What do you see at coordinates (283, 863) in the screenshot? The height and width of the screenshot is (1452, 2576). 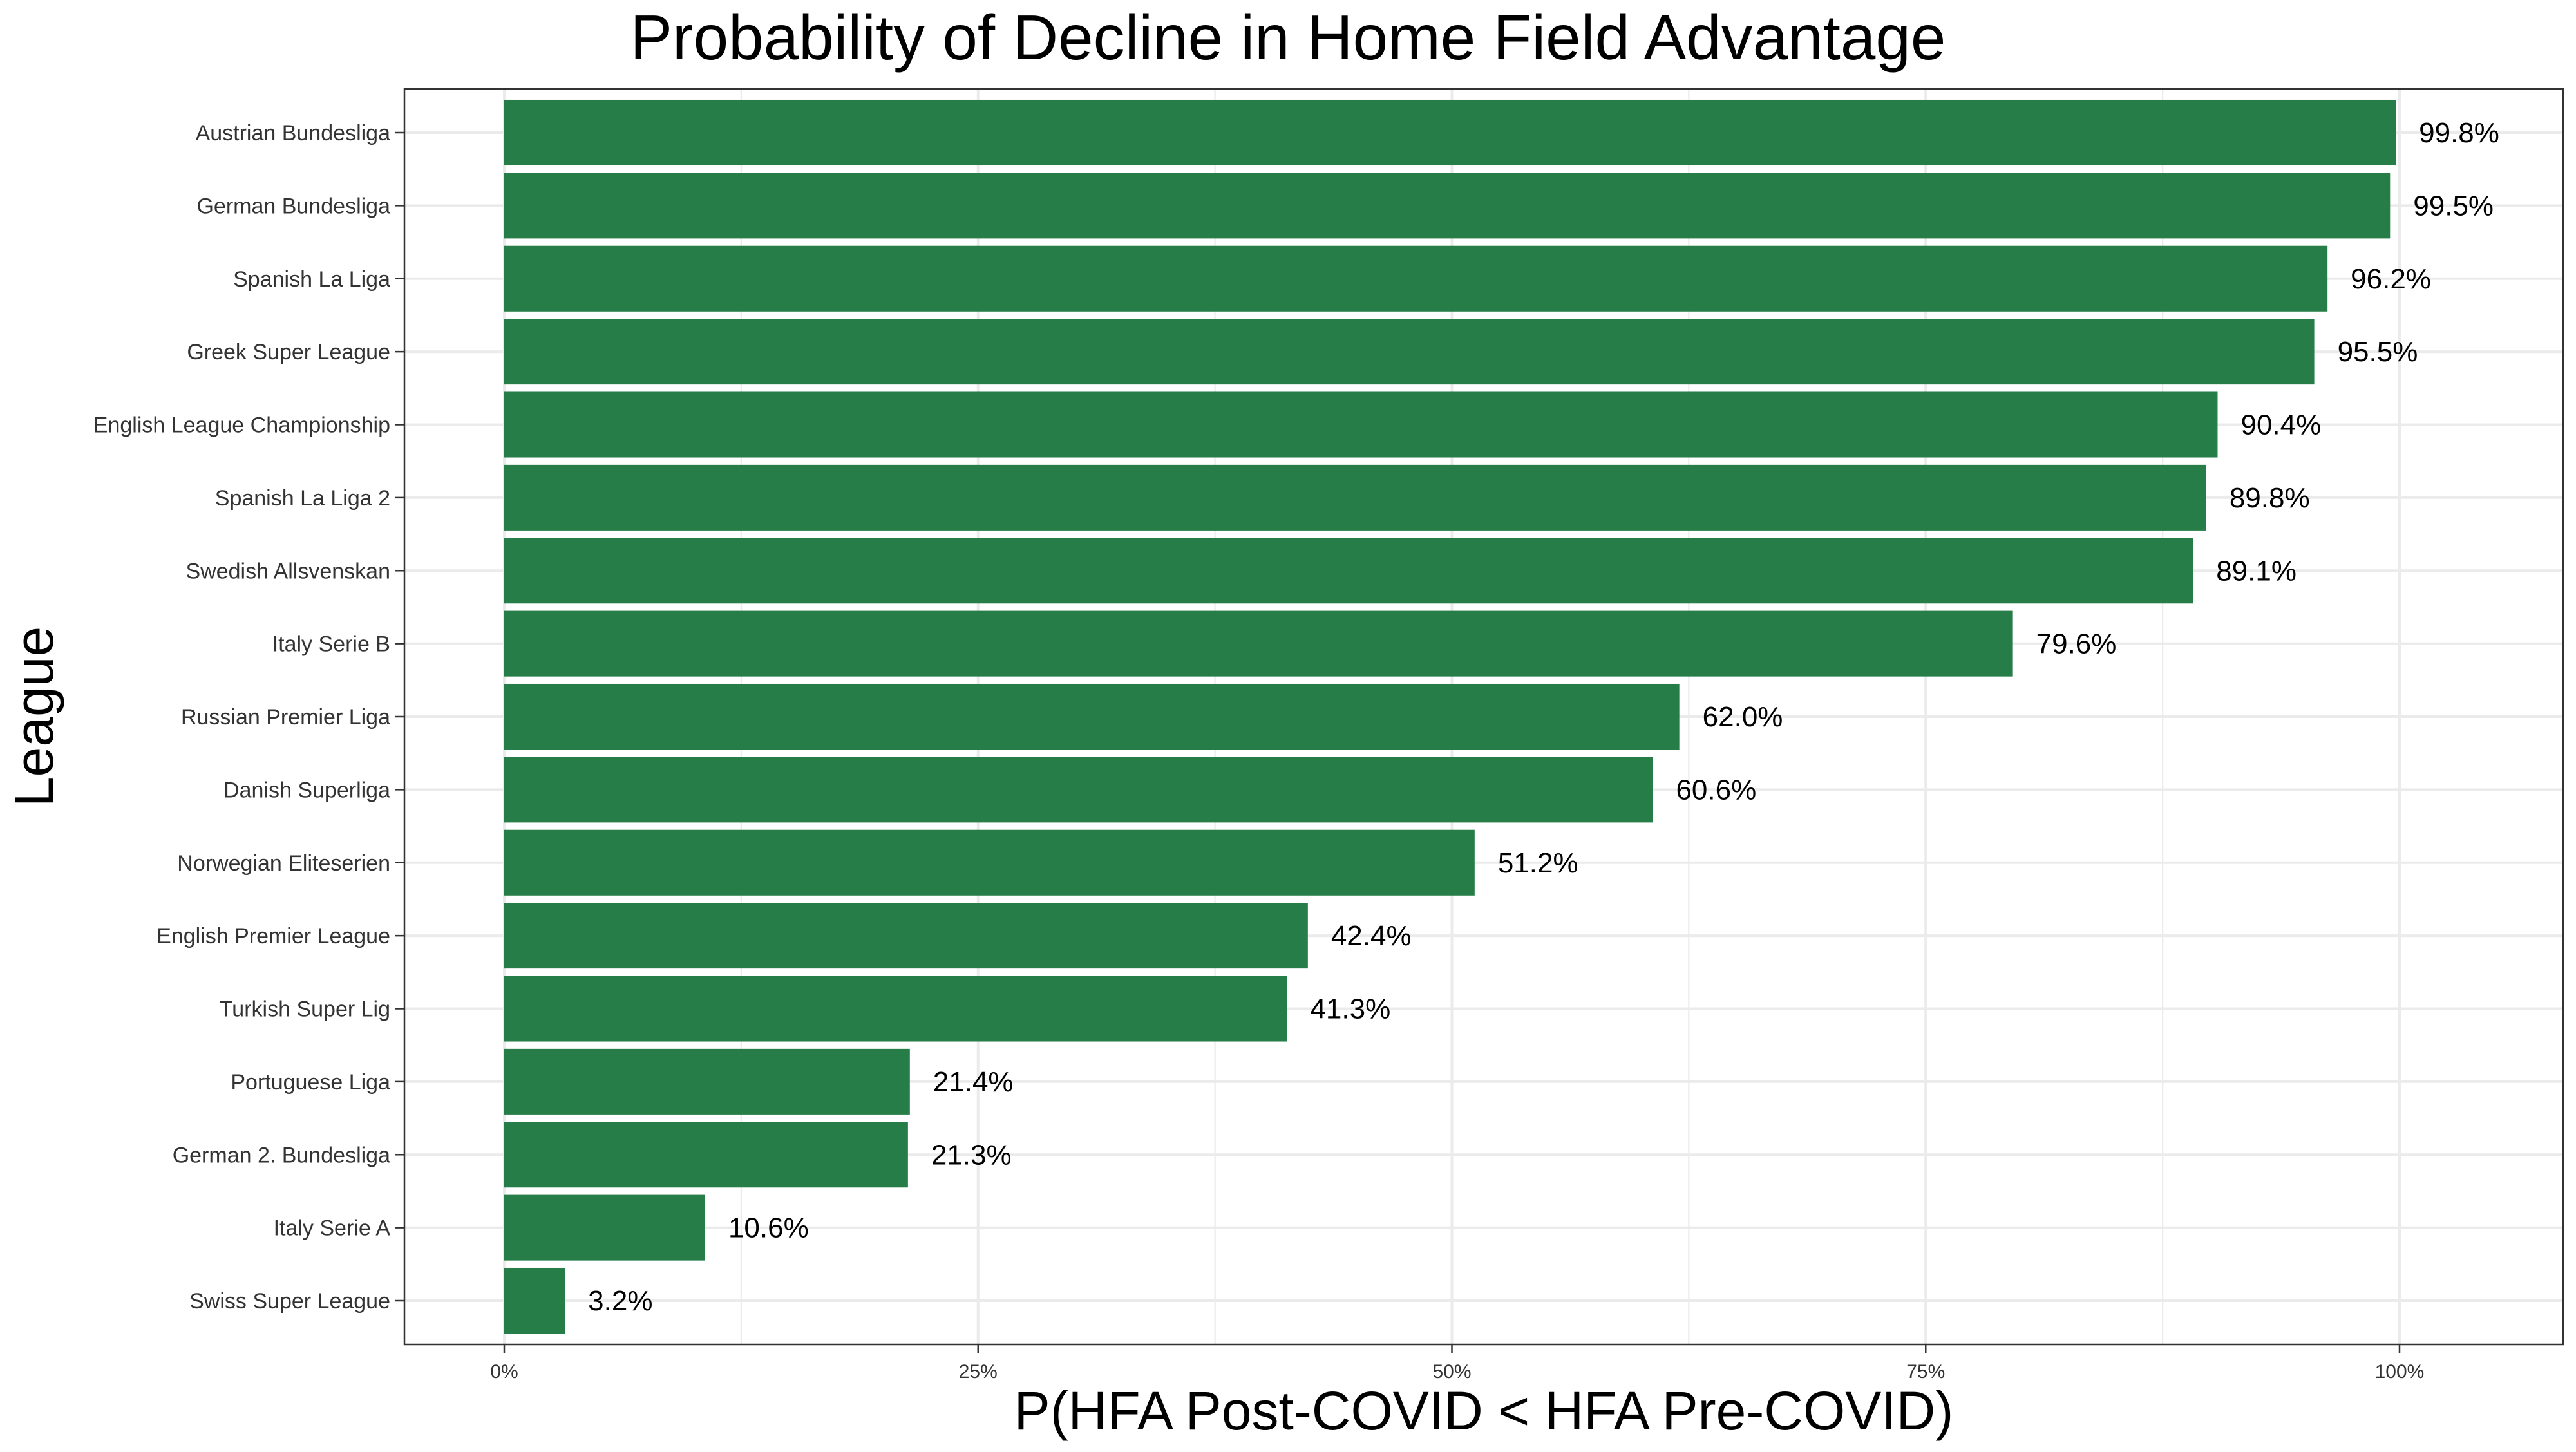 I see `y-tick-label: Norwegian Eliteserien` at bounding box center [283, 863].